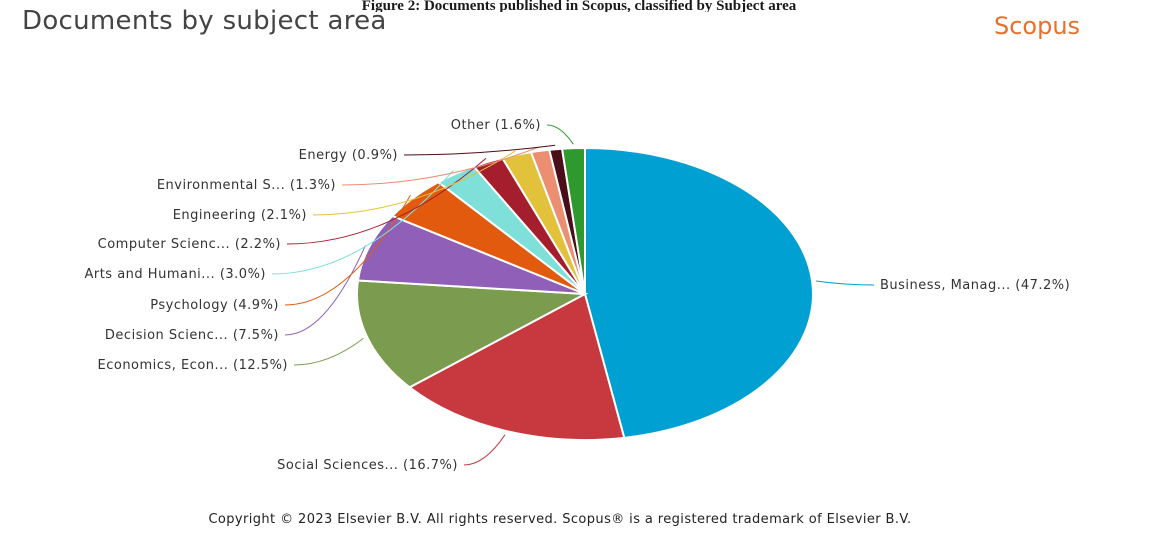  I want to click on slice-label-6: Computer Scienc... (2.2%), so click(189, 244).